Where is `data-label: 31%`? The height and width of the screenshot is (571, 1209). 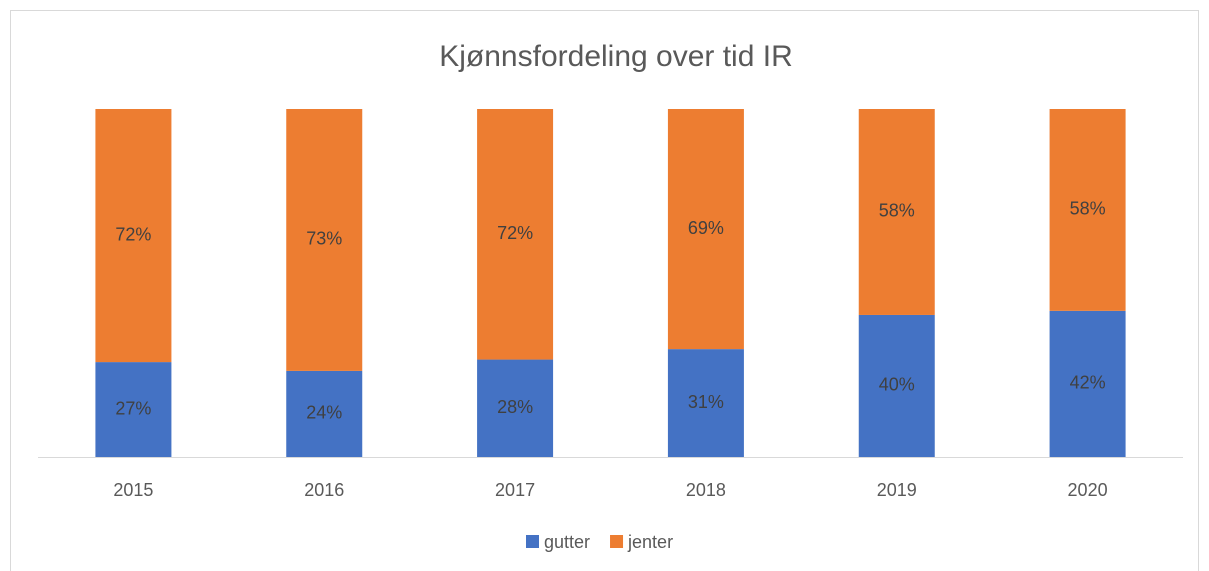
data-label: 31% is located at coordinates (706, 402).